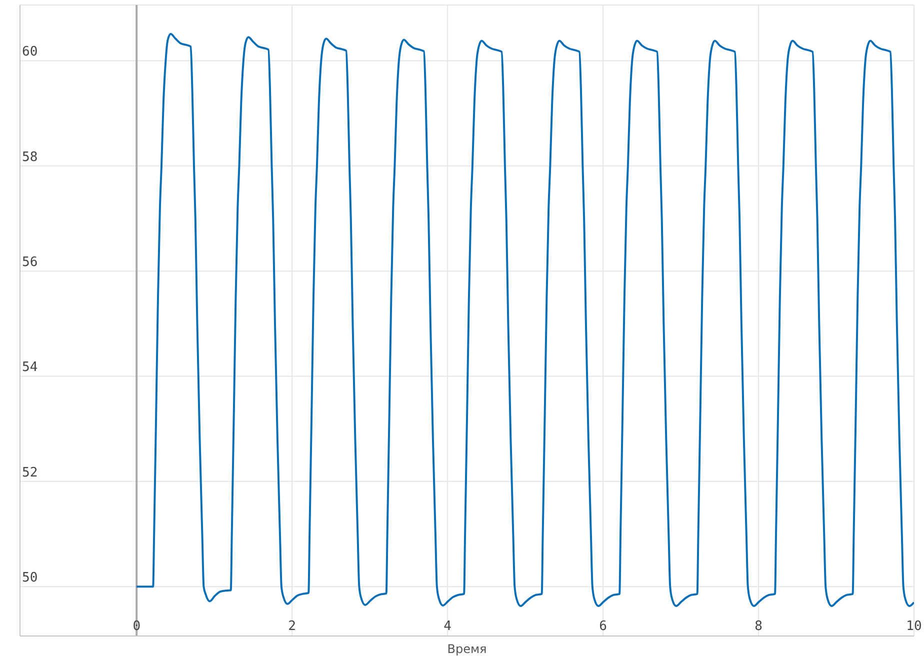  Describe the element at coordinates (292, 626) in the screenshot. I see `x-tick-label: 2` at that location.